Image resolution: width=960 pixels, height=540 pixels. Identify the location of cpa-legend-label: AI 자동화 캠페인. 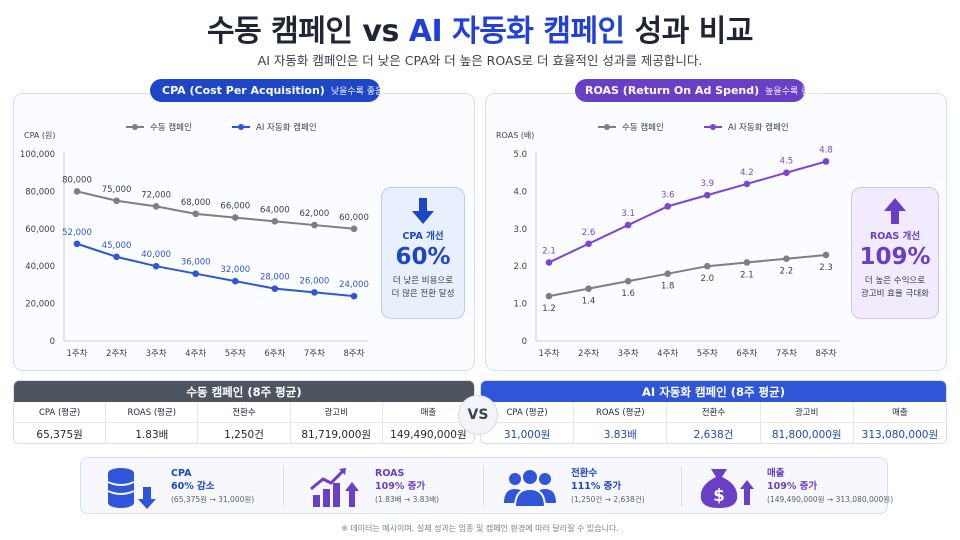
(286, 127).